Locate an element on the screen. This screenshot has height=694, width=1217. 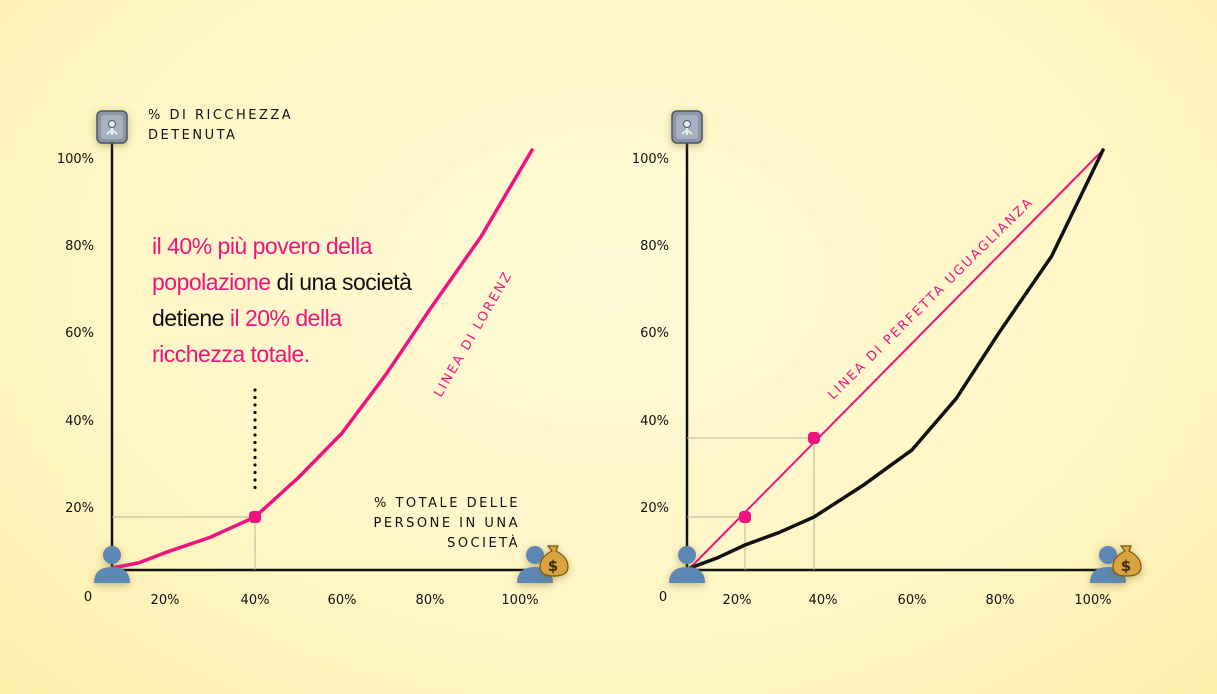
annotation-part: il 40% più povero della is located at coordinates (262, 246).